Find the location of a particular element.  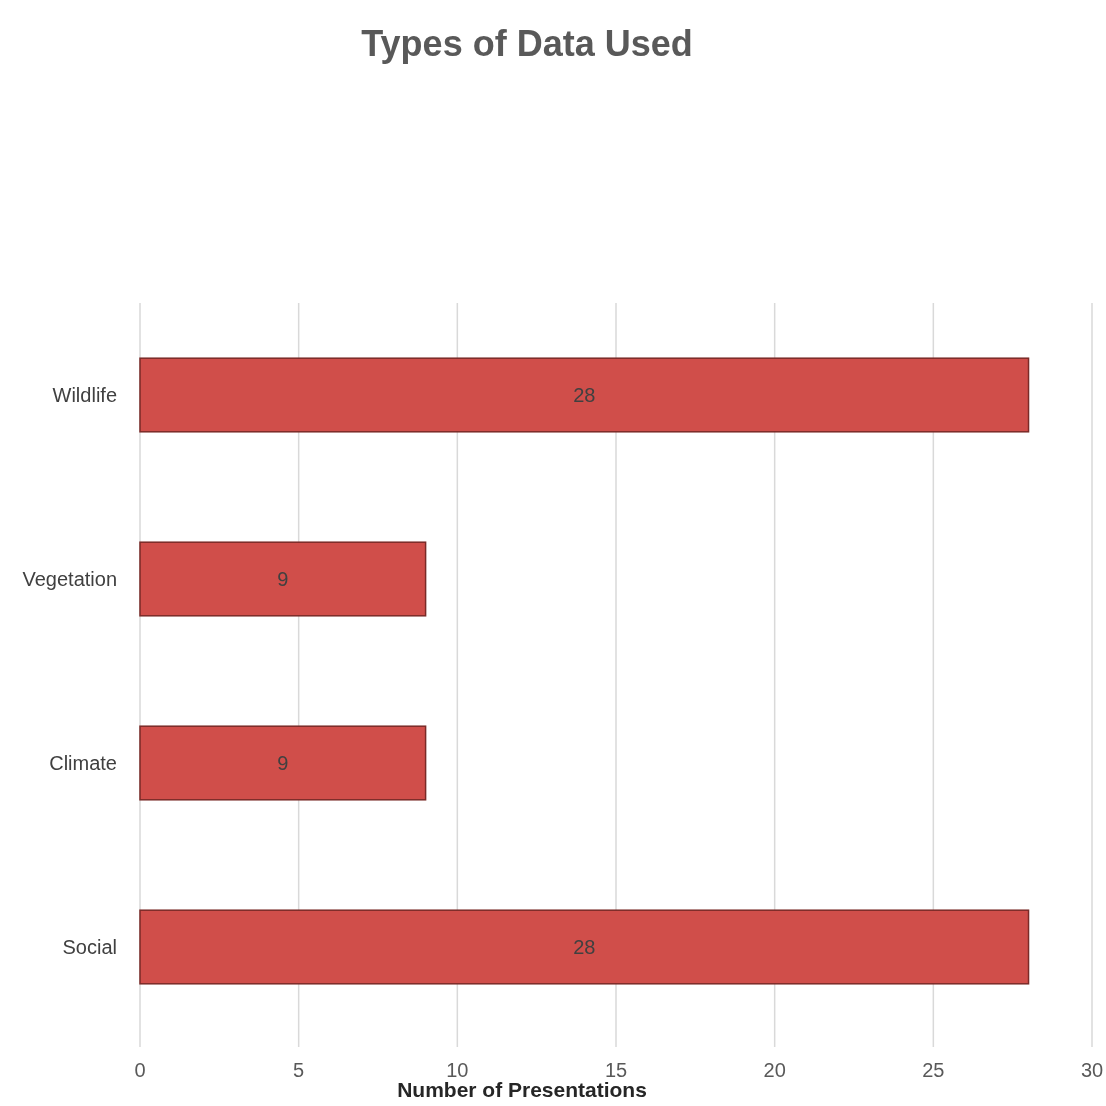

x-tick-label: 25 is located at coordinates (933, 1070).